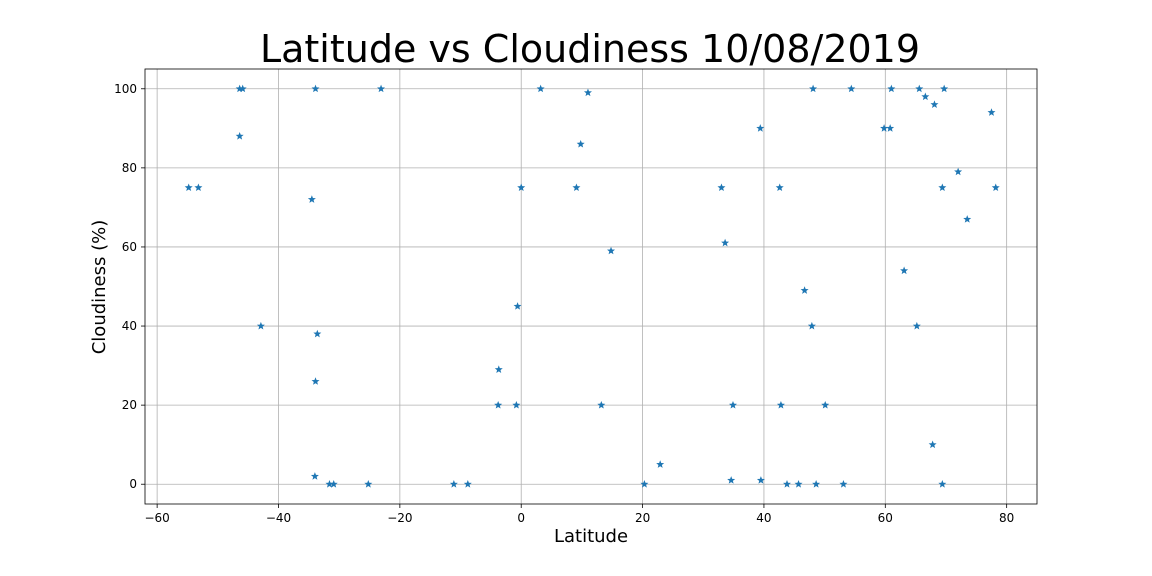 The height and width of the screenshot is (576, 1152). I want to click on y-tick-label: 60, so click(129, 247).